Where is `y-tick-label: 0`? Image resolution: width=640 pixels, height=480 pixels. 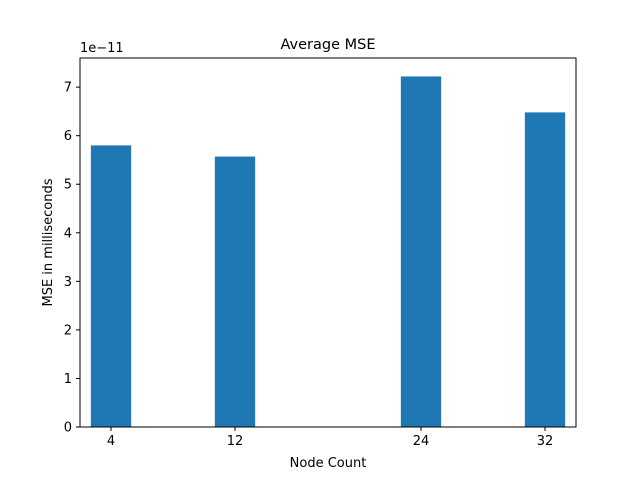 y-tick-label: 0 is located at coordinates (68, 428).